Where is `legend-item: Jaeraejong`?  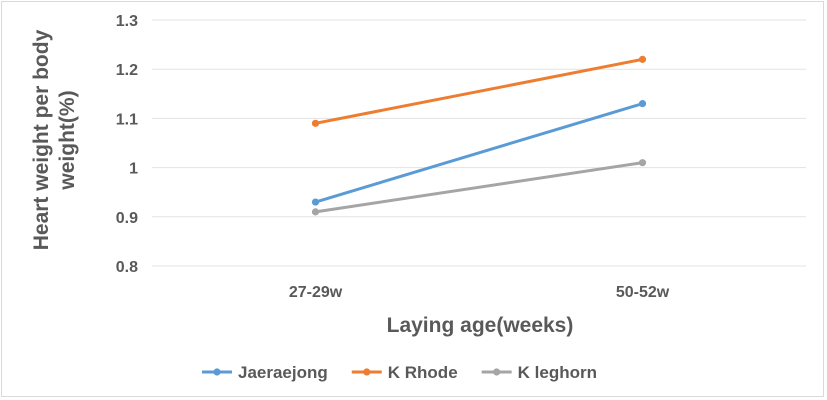
legend-item: Jaeraejong is located at coordinates (265, 372).